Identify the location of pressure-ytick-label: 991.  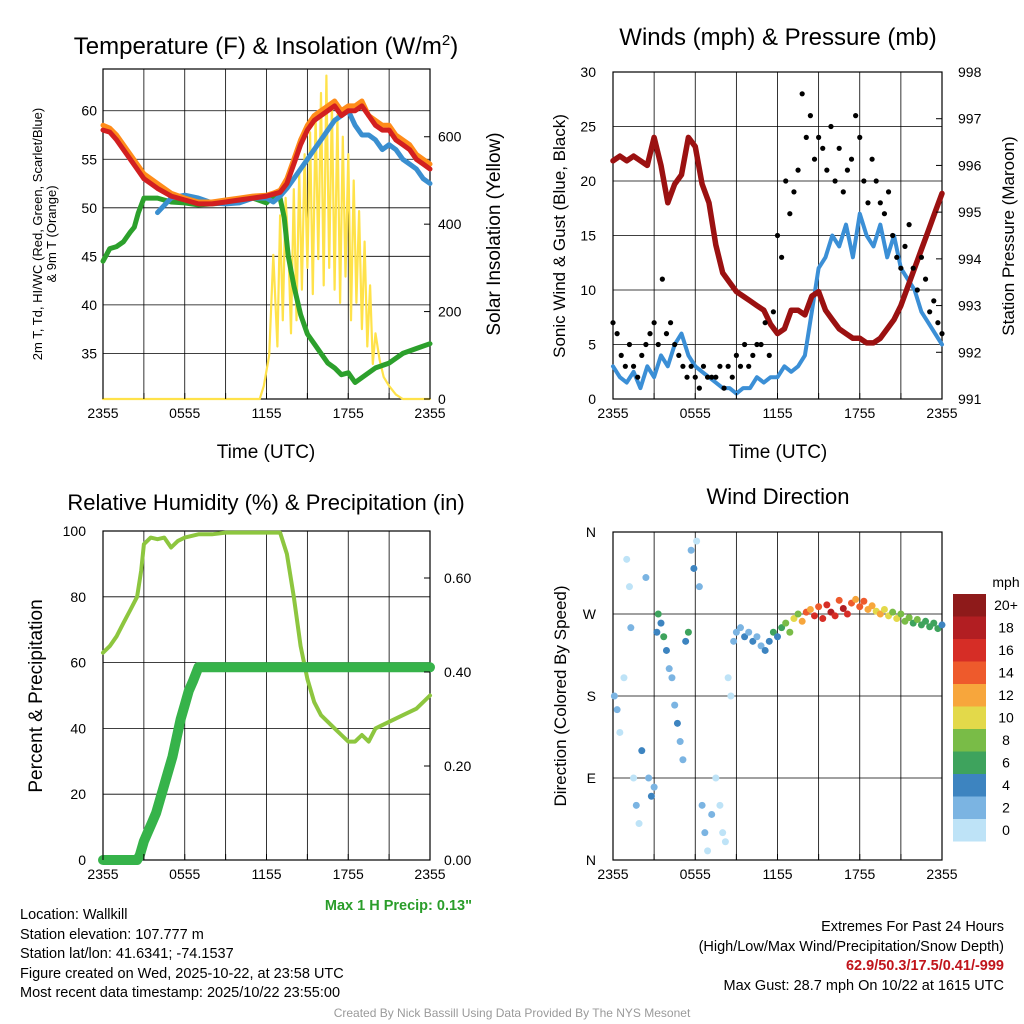
(970, 399).